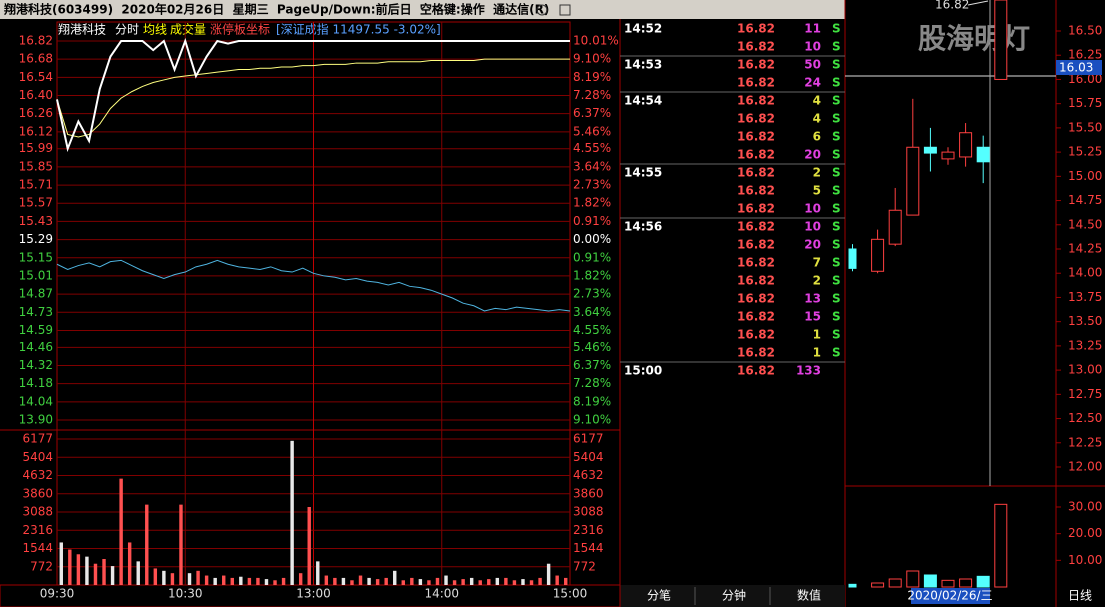 This screenshot has height=607, width=1105. Describe the element at coordinates (1080, 596) in the screenshot. I see `period-label: 日线` at that location.